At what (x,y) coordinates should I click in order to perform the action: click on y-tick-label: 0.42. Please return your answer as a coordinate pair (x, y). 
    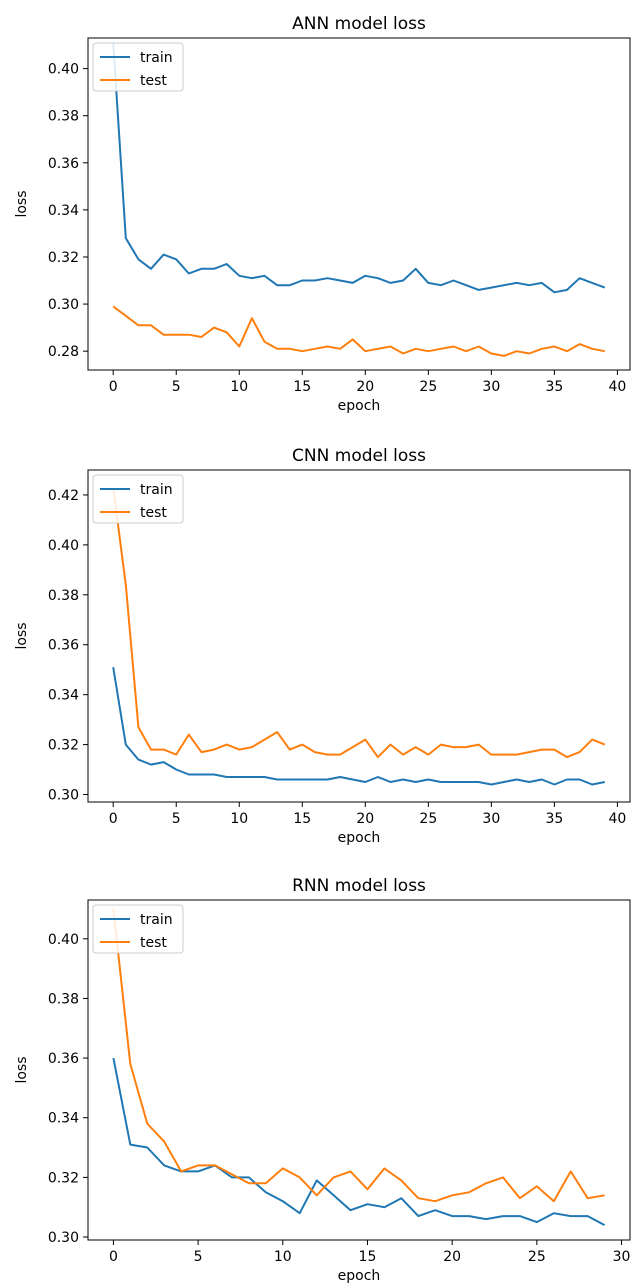
    Looking at the image, I should click on (63, 496).